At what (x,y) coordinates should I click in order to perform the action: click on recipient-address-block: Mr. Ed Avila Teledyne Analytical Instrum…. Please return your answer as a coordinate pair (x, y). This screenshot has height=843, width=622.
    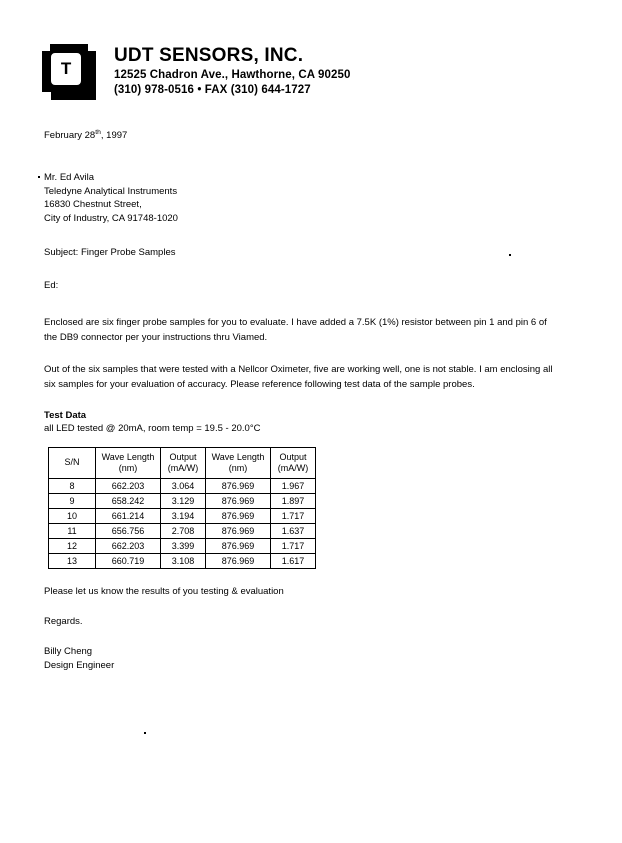
    Looking at the image, I should click on (309, 198).